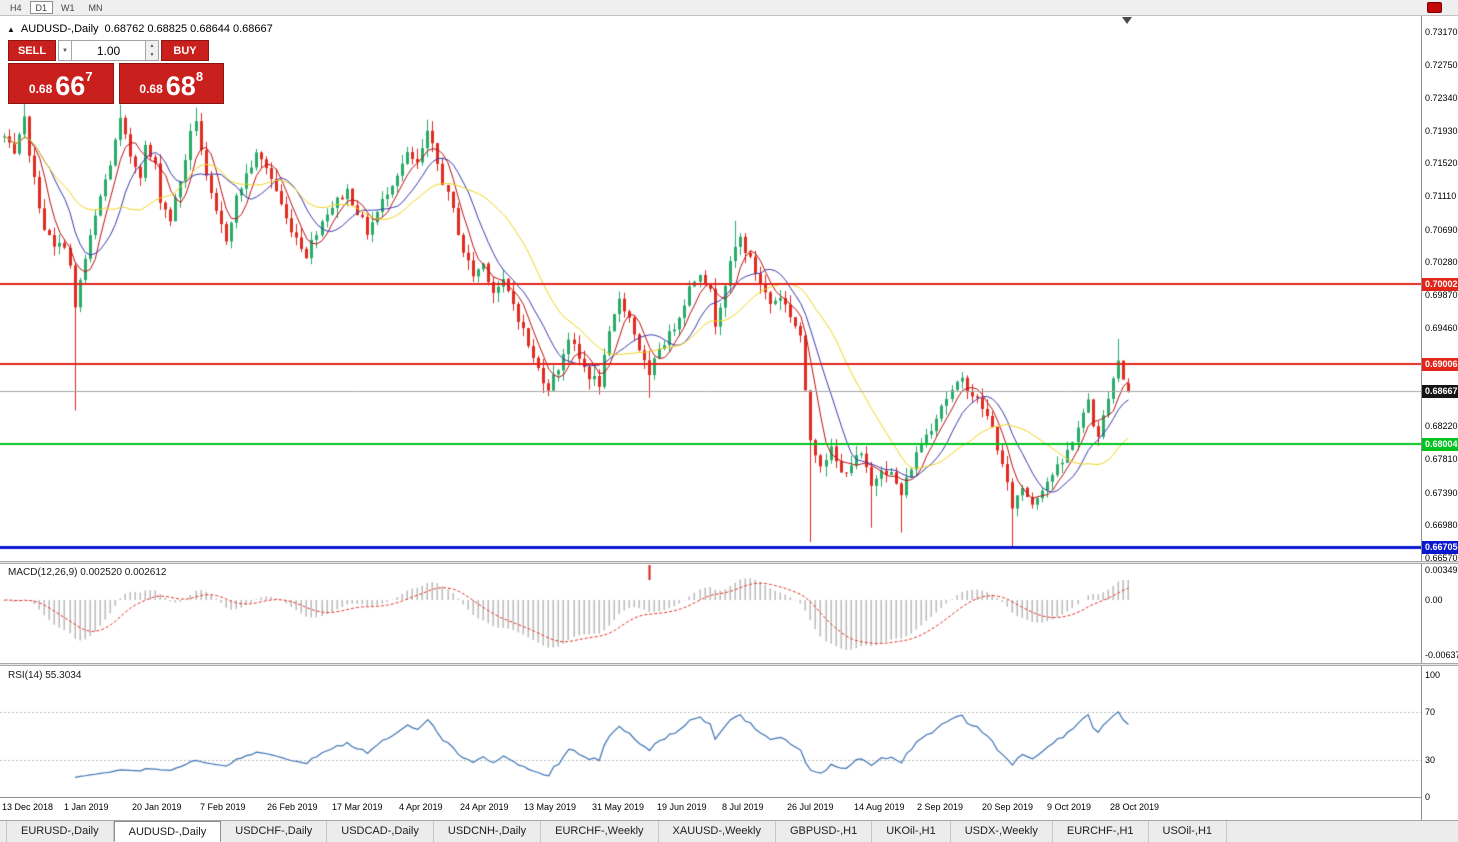 The image size is (1458, 842). Describe the element at coordinates (1433, 675) in the screenshot. I see `rsi-axis-label: 100` at that location.